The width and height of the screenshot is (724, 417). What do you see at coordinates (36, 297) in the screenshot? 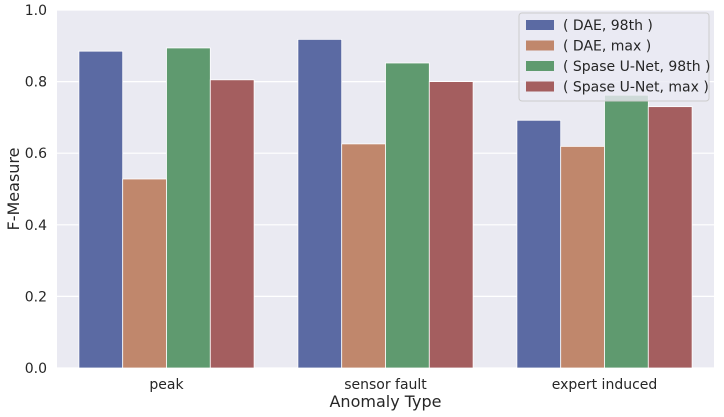
I see `y-tick-label: 0.2` at bounding box center [36, 297].